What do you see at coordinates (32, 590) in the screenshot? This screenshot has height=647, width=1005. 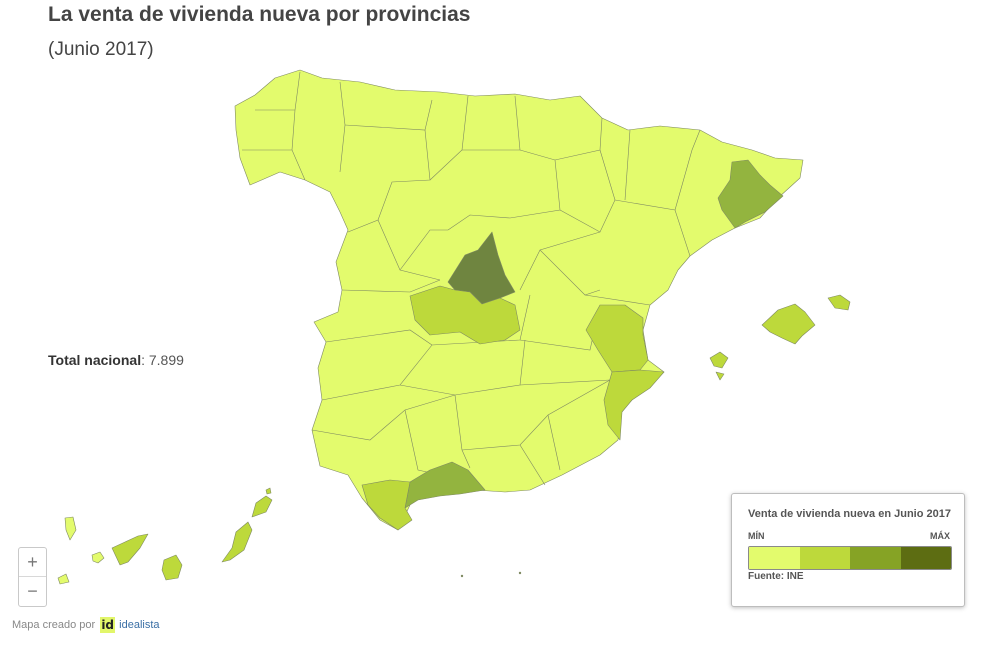 I see `zoom-out-button: −` at bounding box center [32, 590].